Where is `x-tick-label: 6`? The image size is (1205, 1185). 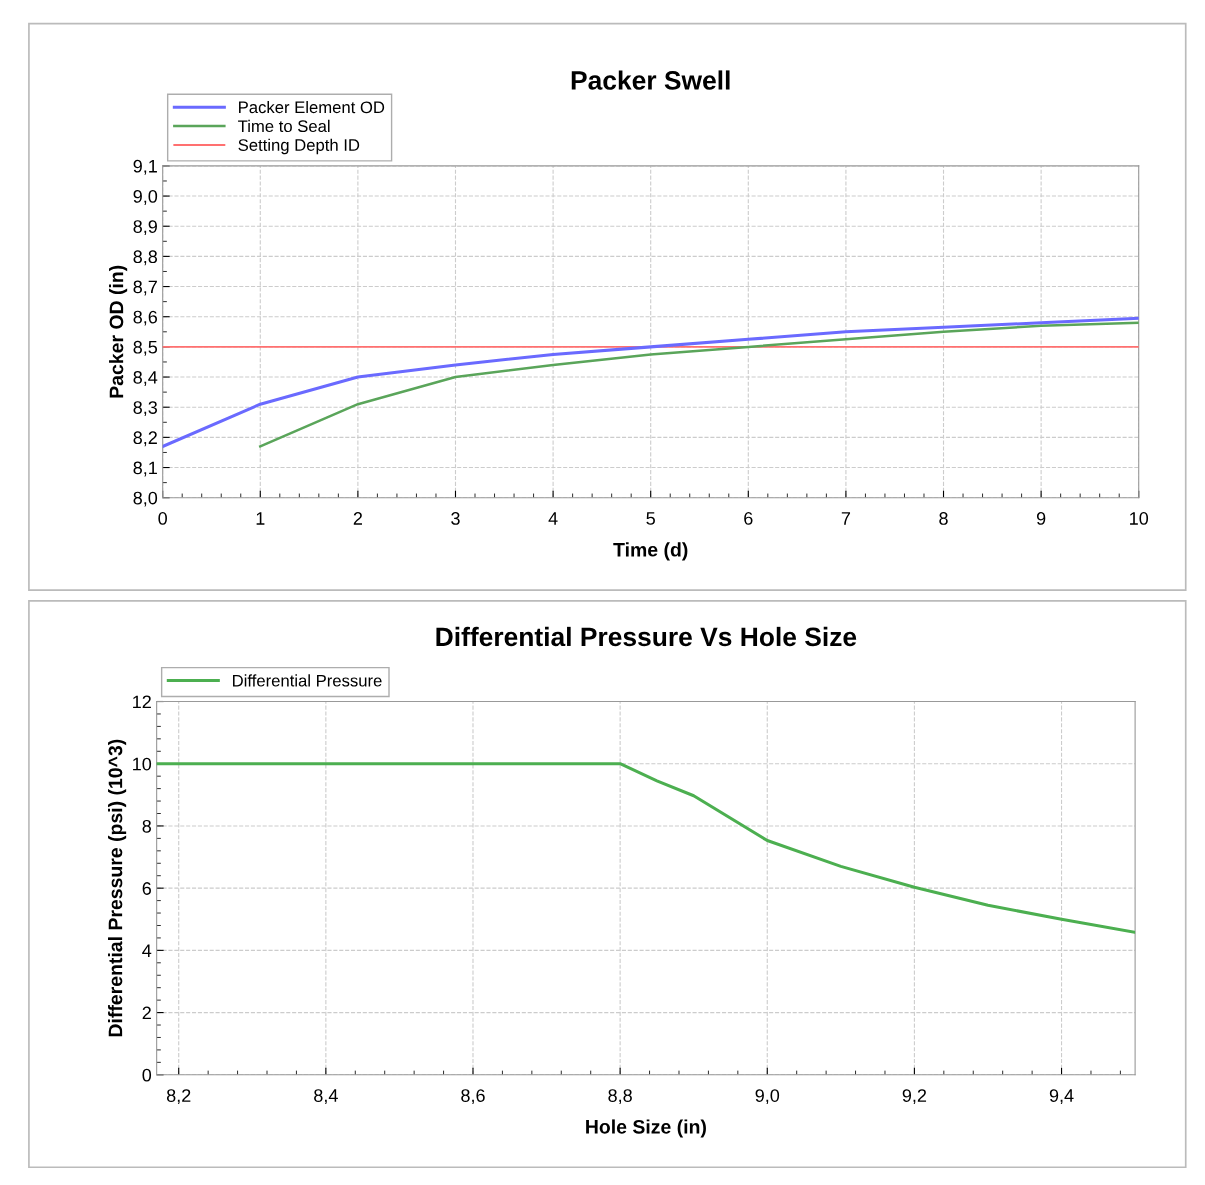
x-tick-label: 6 is located at coordinates (748, 518).